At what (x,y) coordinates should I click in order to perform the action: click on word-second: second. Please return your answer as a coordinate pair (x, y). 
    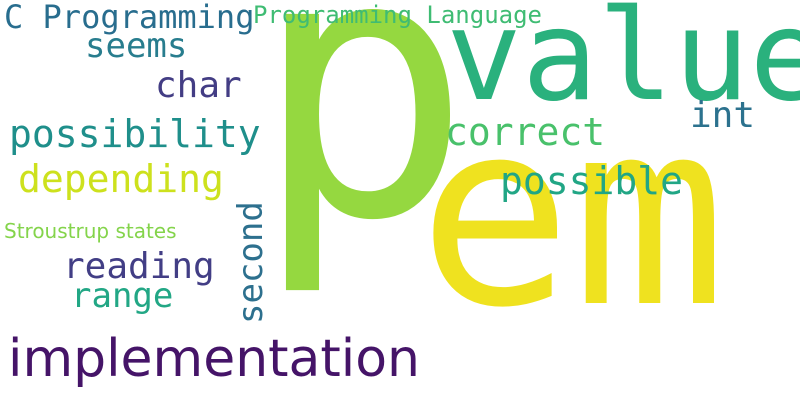
    Looking at the image, I should click on (251, 262).